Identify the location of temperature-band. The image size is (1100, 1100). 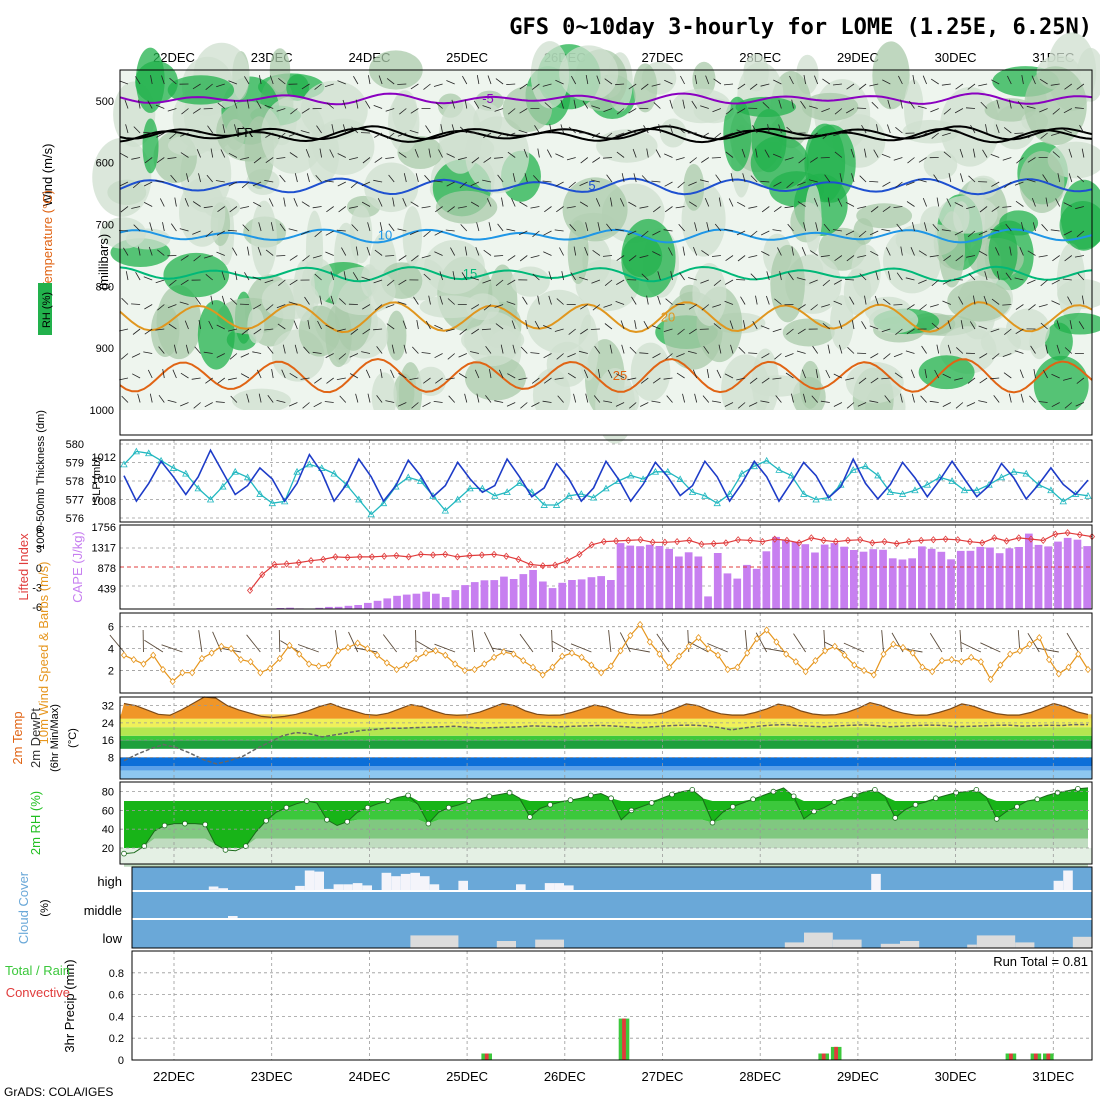
(606, 738).